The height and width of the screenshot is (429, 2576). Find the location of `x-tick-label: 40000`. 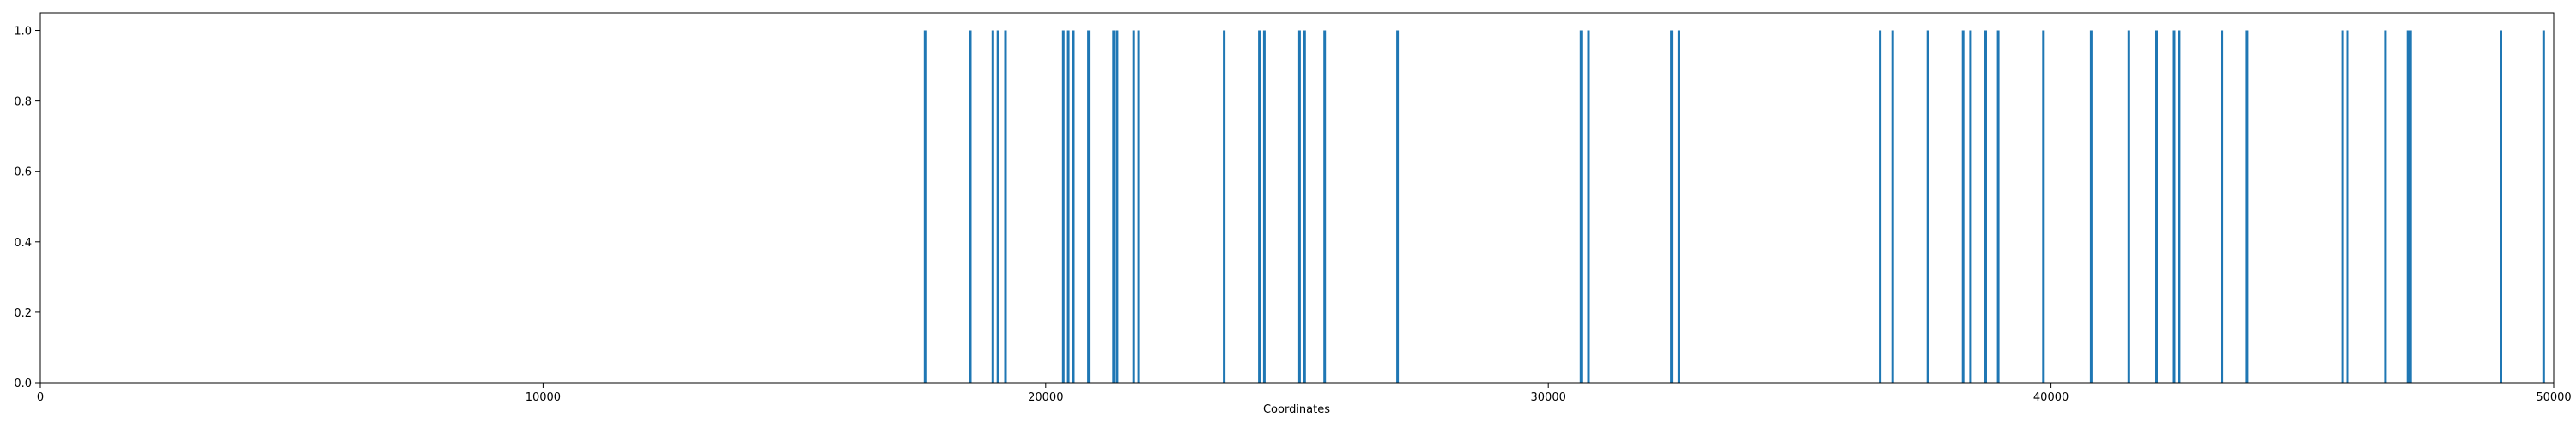

x-tick-label: 40000 is located at coordinates (2051, 398).